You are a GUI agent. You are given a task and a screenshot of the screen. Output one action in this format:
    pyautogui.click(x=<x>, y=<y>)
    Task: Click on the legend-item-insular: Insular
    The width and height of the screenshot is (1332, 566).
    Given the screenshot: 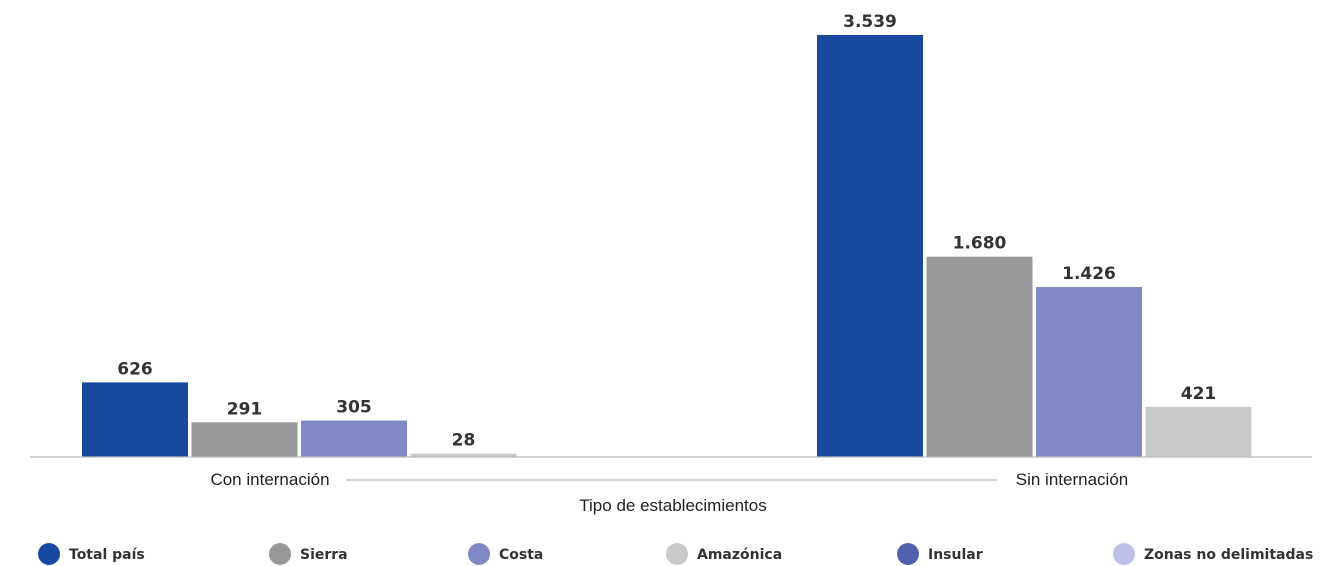 What is the action you would take?
    pyautogui.click(x=940, y=554)
    